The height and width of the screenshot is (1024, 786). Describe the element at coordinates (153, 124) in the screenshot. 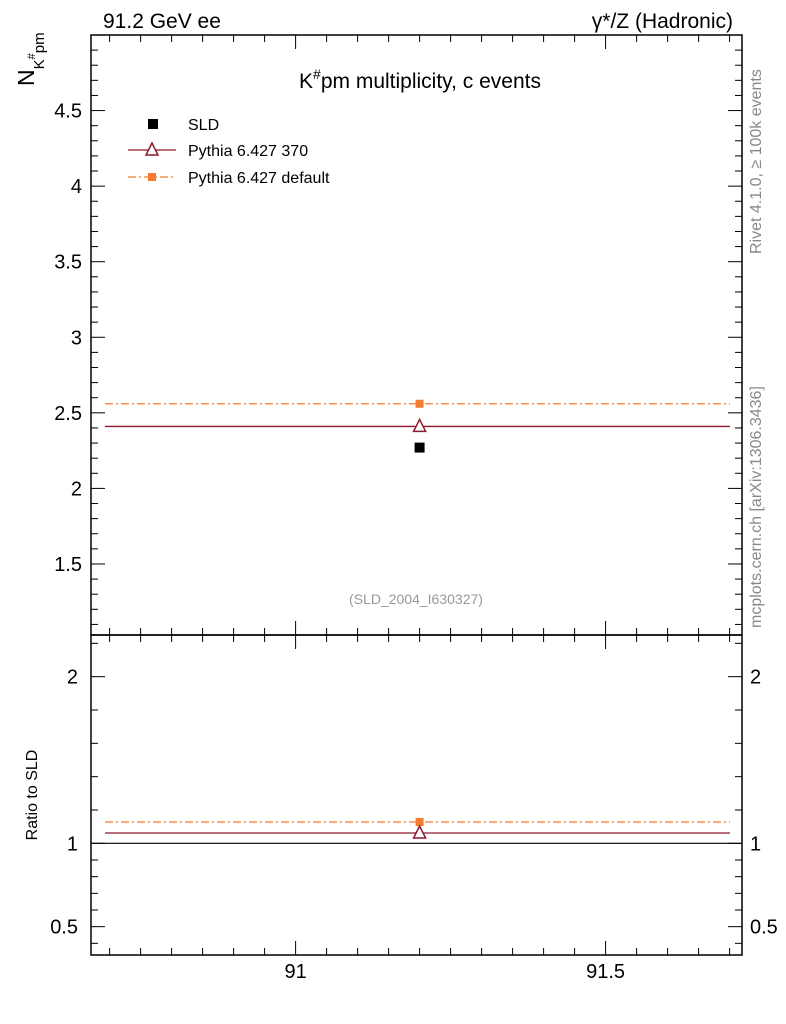

I see `legend-sld-marker` at that location.